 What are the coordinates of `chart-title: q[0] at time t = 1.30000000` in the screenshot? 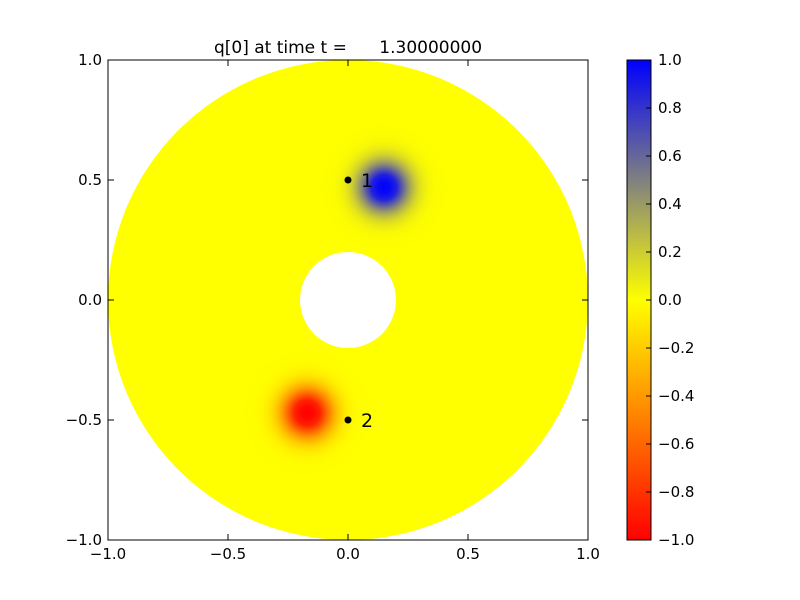 It's located at (348, 48).